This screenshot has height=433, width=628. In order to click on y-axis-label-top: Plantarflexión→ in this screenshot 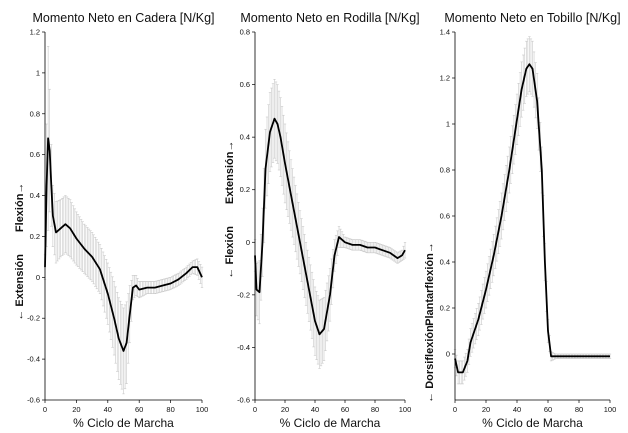, I will do `click(430, 284)`.